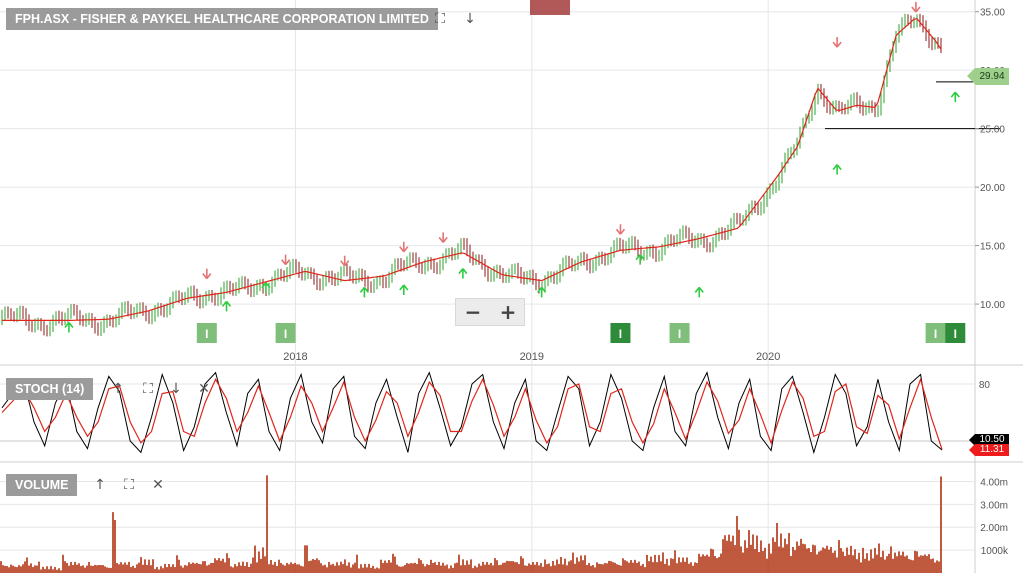  Describe the element at coordinates (992, 13) in the screenshot. I see `y-tick-label: 35.00` at that location.